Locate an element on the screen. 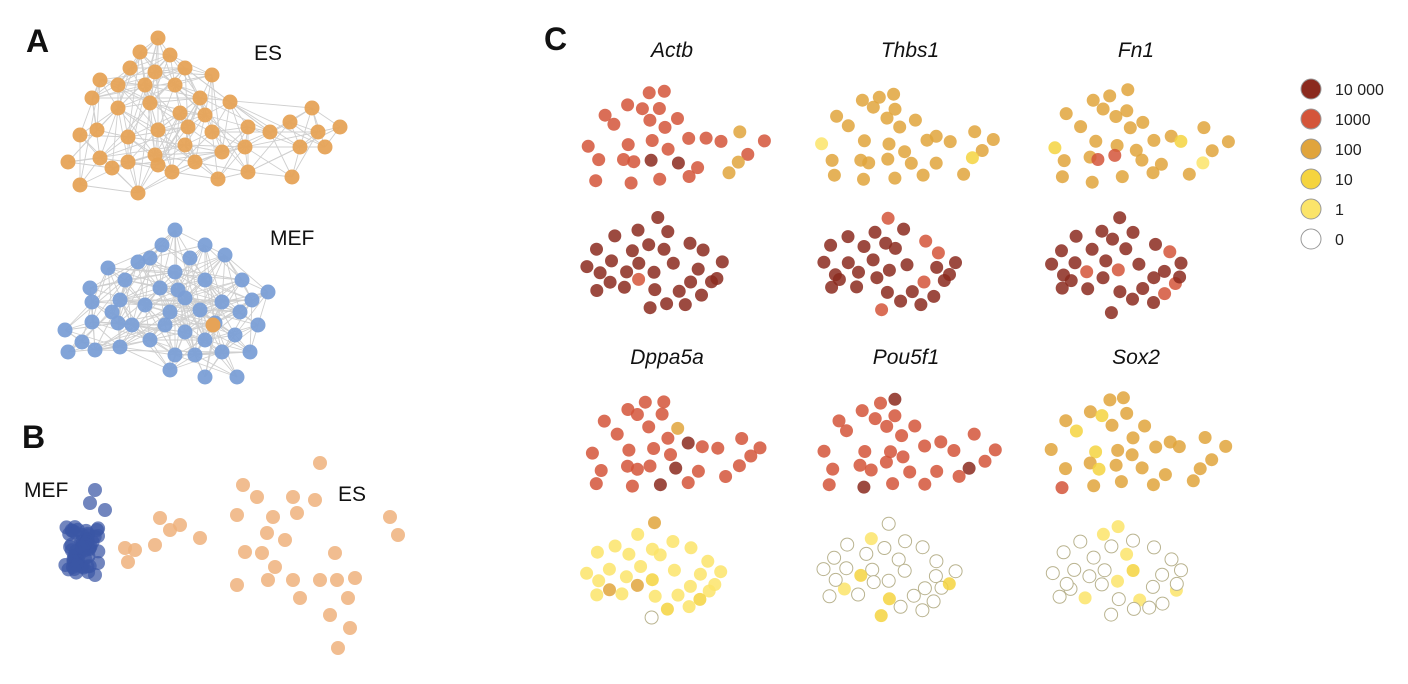 Image resolution: width=1408 pixels, height=684 pixels. panel-a-edges is located at coordinates (202, 207).